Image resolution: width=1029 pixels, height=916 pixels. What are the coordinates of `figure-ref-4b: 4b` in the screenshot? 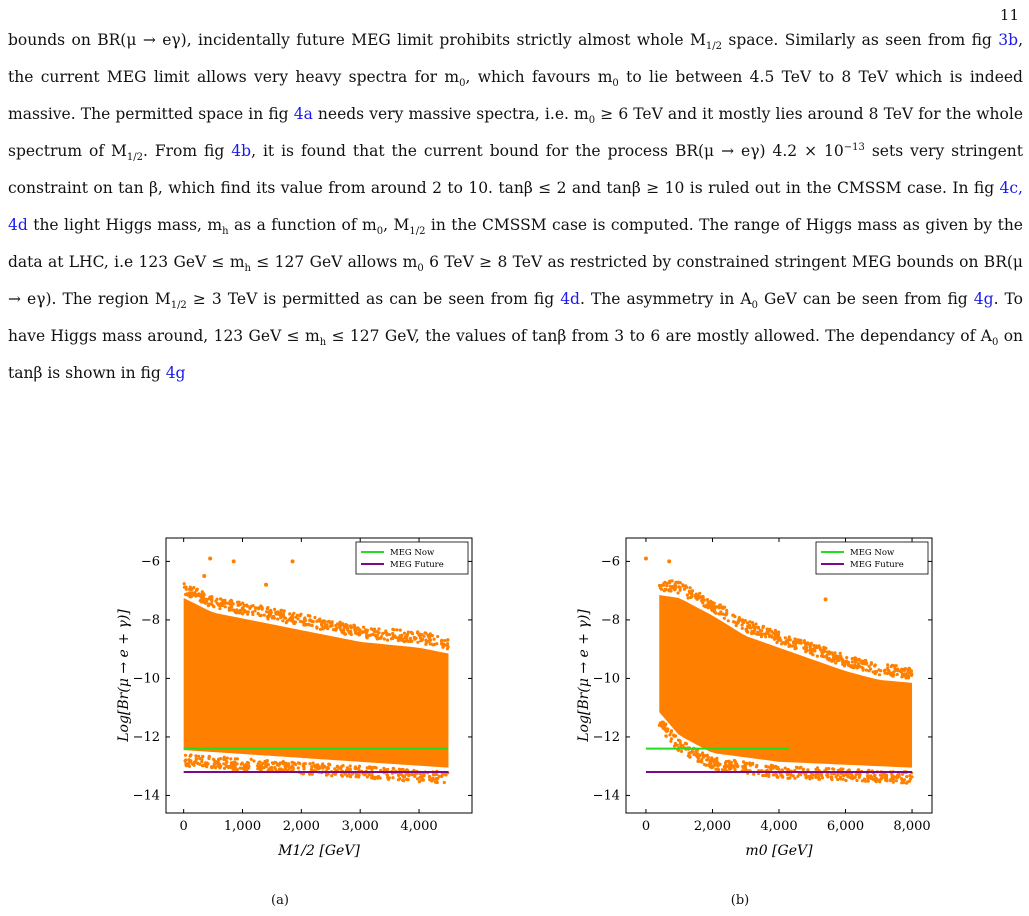 It's located at (241, 151).